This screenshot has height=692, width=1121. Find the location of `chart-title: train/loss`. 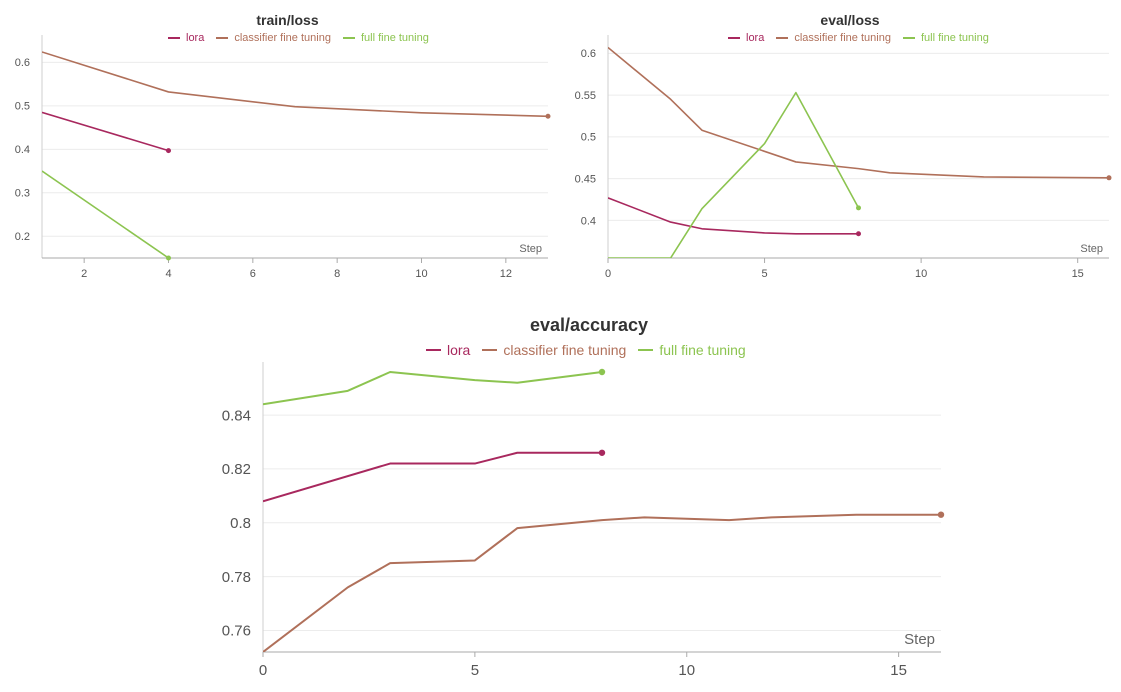

chart-title: train/loss is located at coordinates (287, 20).